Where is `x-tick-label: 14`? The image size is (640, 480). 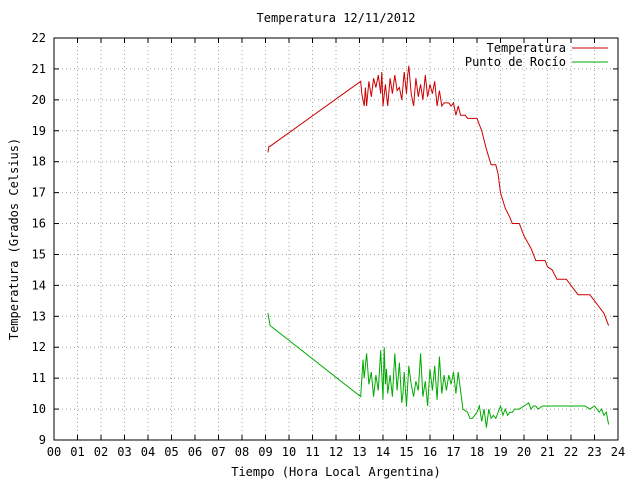
x-tick-label: 14 is located at coordinates (383, 452).